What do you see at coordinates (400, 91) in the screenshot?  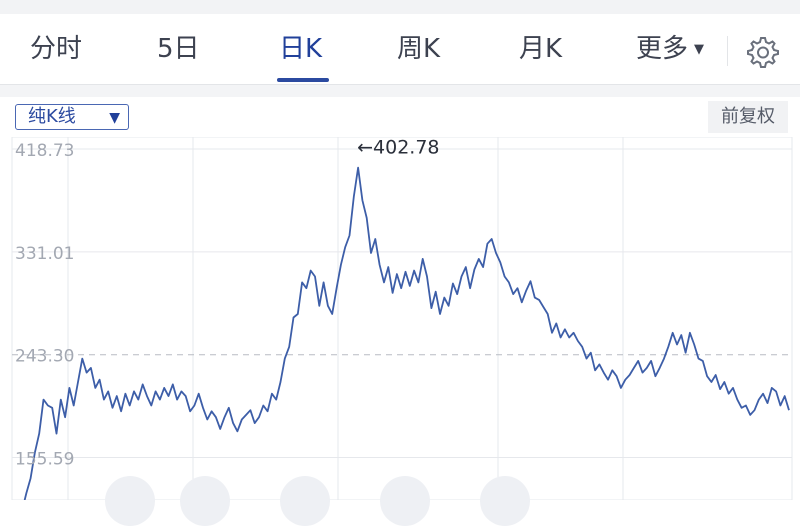 I see `separator-strip` at bounding box center [400, 91].